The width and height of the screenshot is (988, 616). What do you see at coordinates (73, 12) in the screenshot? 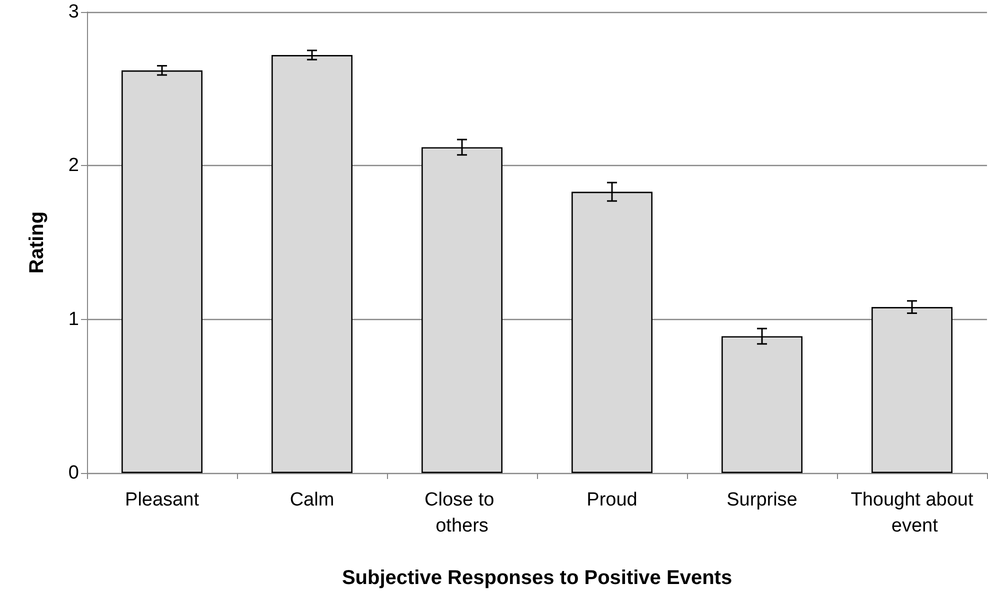
I see `y-tick-label: 3` at bounding box center [73, 12].